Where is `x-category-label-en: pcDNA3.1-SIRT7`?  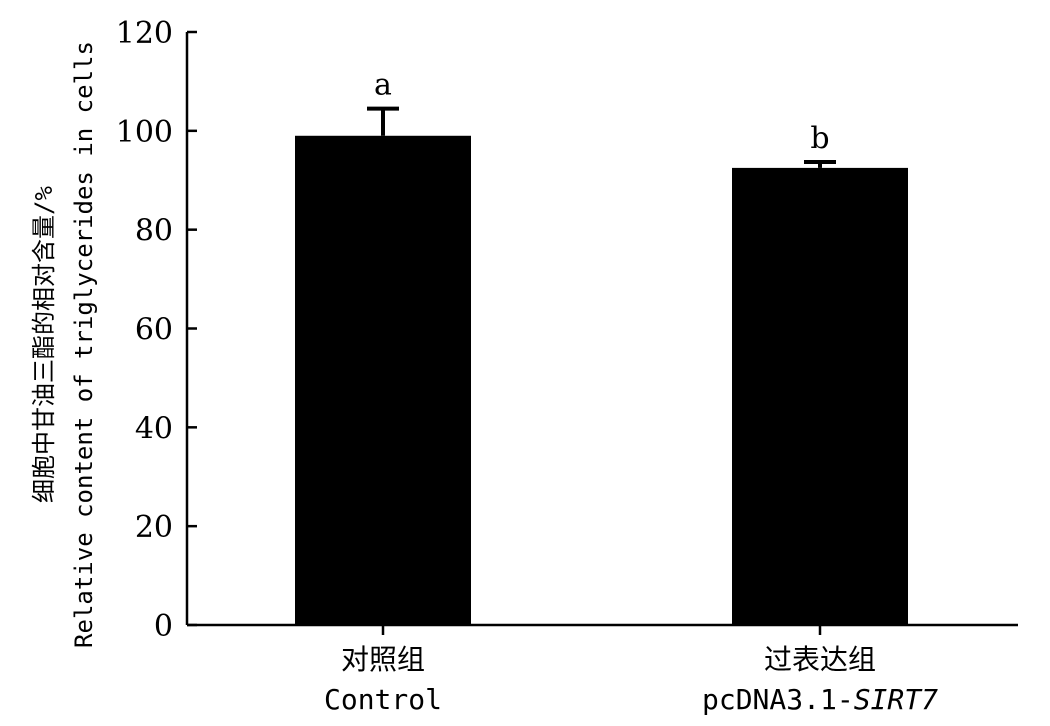
x-category-label-en: pcDNA3.1-SIRT7 is located at coordinates (820, 699).